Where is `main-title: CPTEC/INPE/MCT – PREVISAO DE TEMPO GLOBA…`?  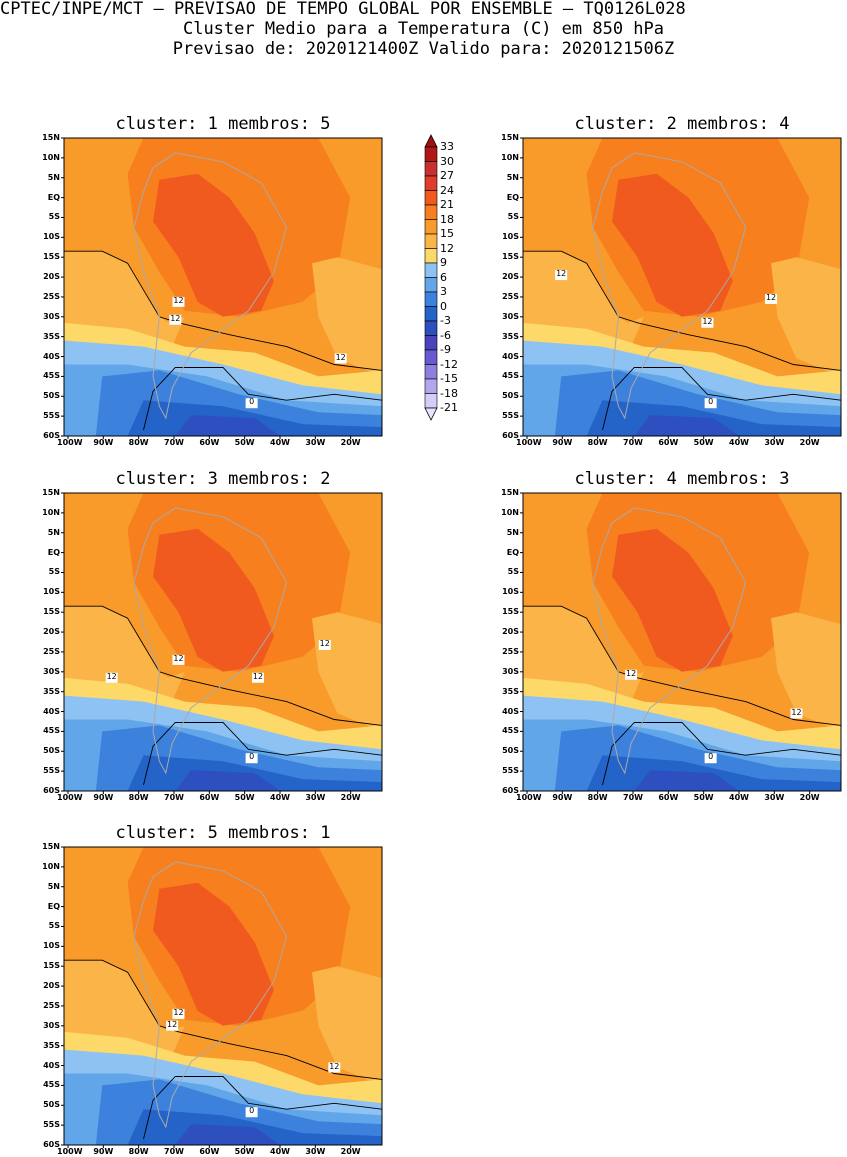
main-title: CPTEC/INPE/MCT – PREVISAO DE TEMPO GLOBA… is located at coordinates (343, 9).